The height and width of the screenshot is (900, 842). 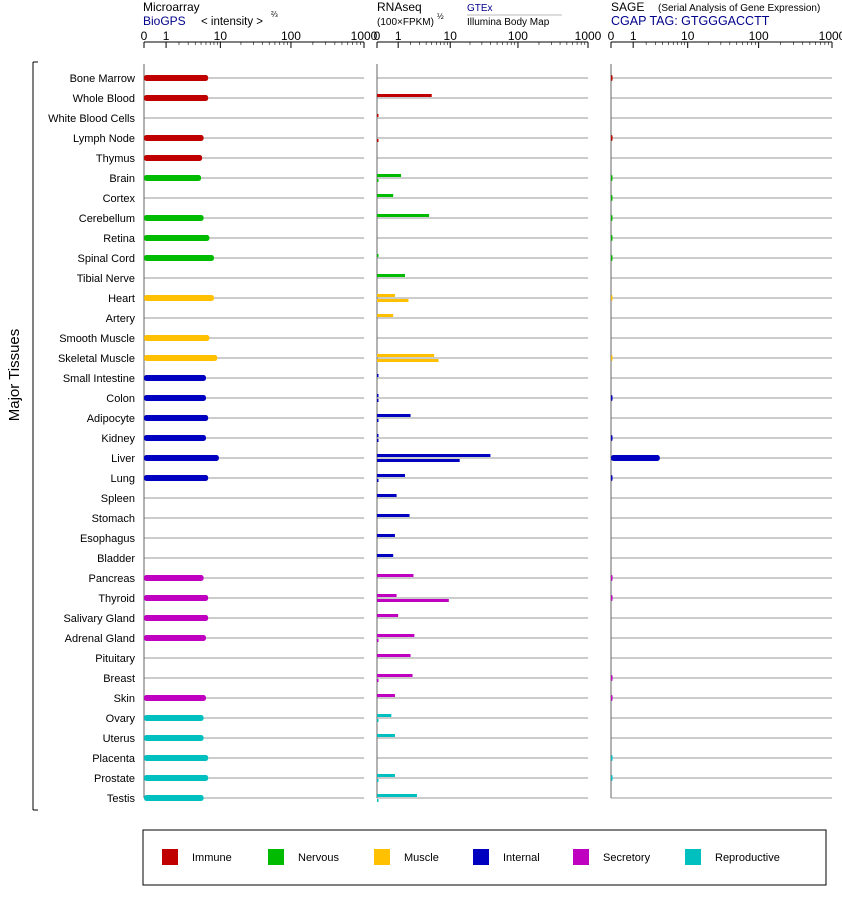 What do you see at coordinates (491, 38) in the screenshot?
I see `axis-ticks-layer: 011010010000110100100001101001000` at bounding box center [491, 38].